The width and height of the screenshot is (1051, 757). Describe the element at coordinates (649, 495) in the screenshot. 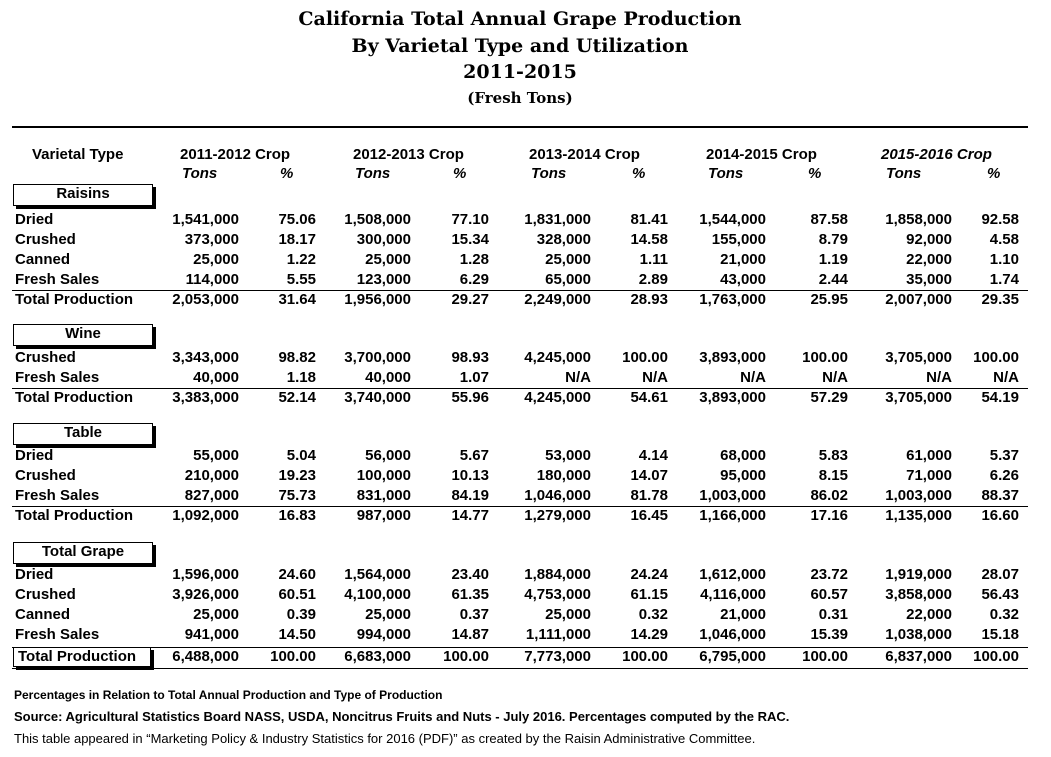

I see `percent-value: 81.78` at that location.